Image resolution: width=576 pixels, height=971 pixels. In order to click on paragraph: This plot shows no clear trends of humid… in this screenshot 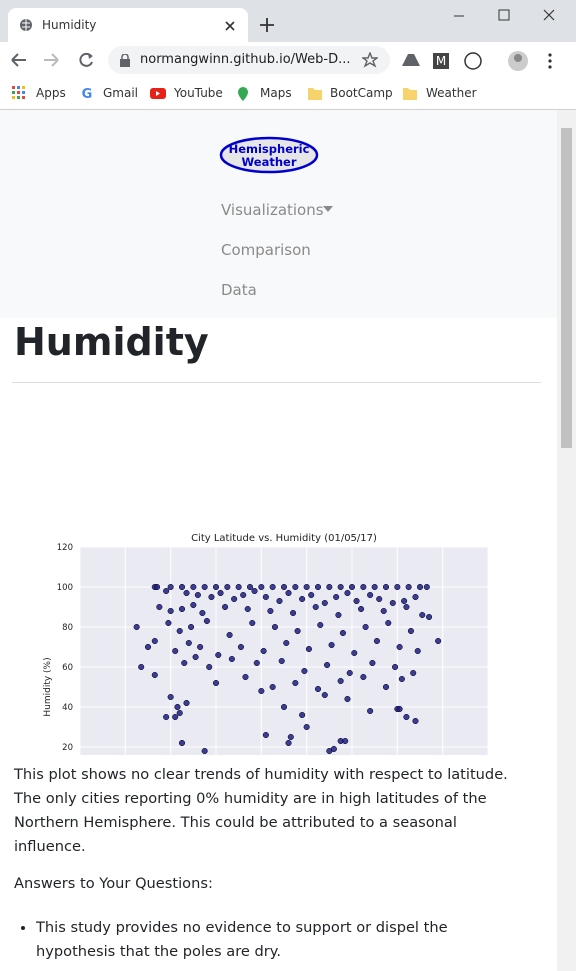, I will do `click(261, 810)`.